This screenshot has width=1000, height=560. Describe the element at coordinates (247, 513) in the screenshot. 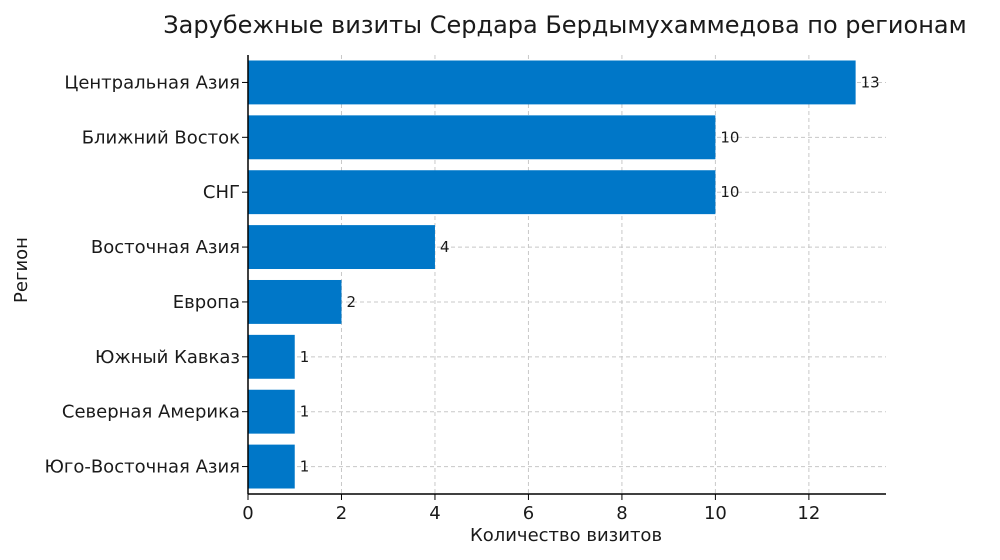

I see `x-tick-label: 0` at that location.